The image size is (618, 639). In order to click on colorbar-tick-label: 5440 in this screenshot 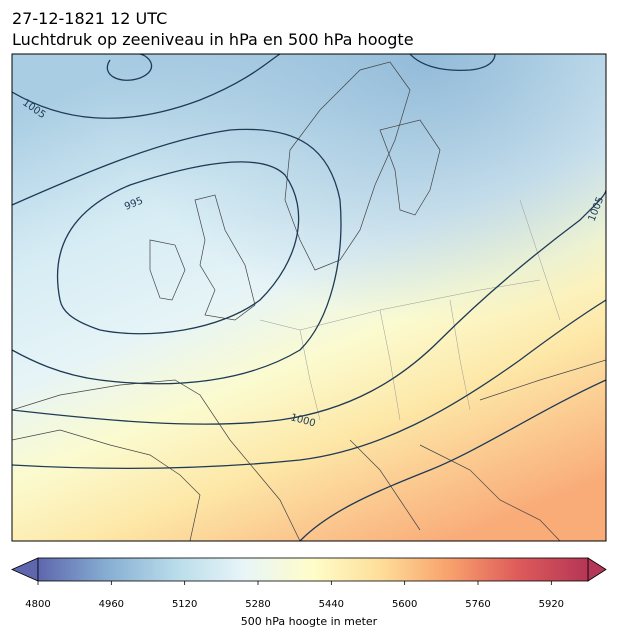, I will do `click(331, 604)`.